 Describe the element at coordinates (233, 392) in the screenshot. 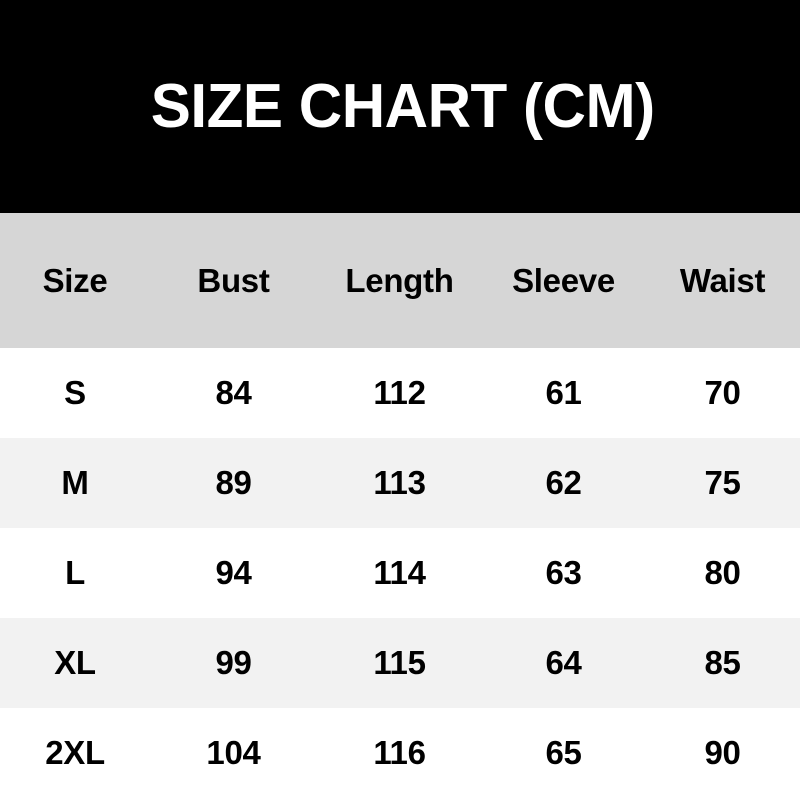

I see `cell-bust: 84` at that location.